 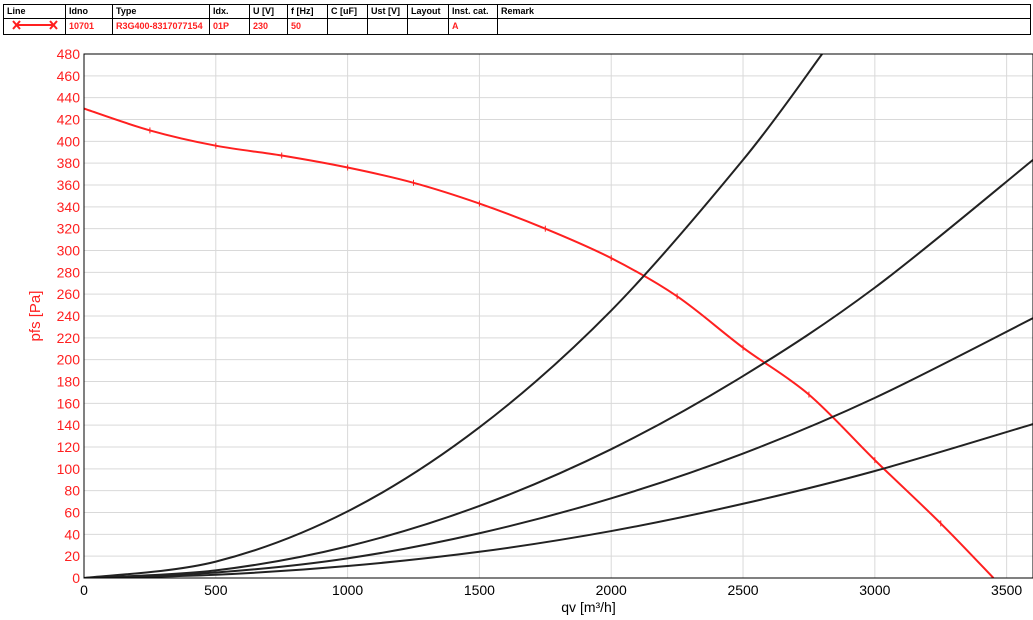 What do you see at coordinates (69, 382) in the screenshot?
I see `y-tick-label: 180` at bounding box center [69, 382].